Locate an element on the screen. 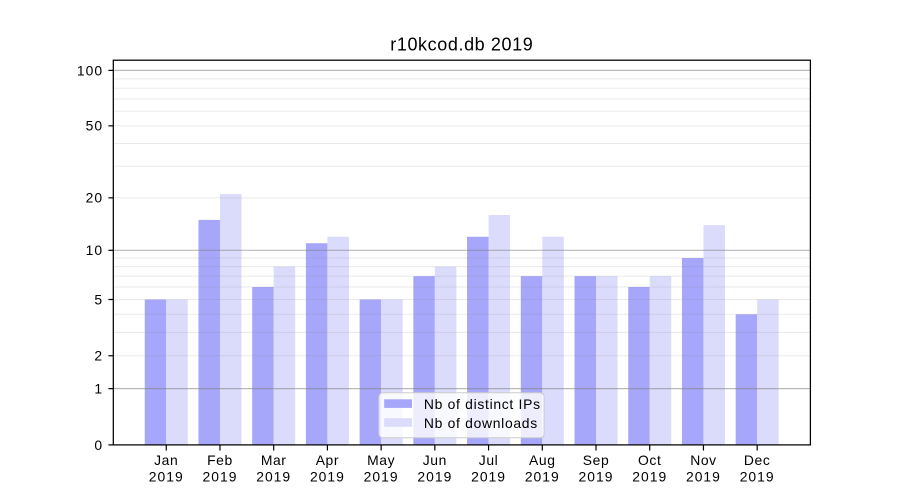 The image size is (900, 500). svg-text: 2 is located at coordinates (98, 356).